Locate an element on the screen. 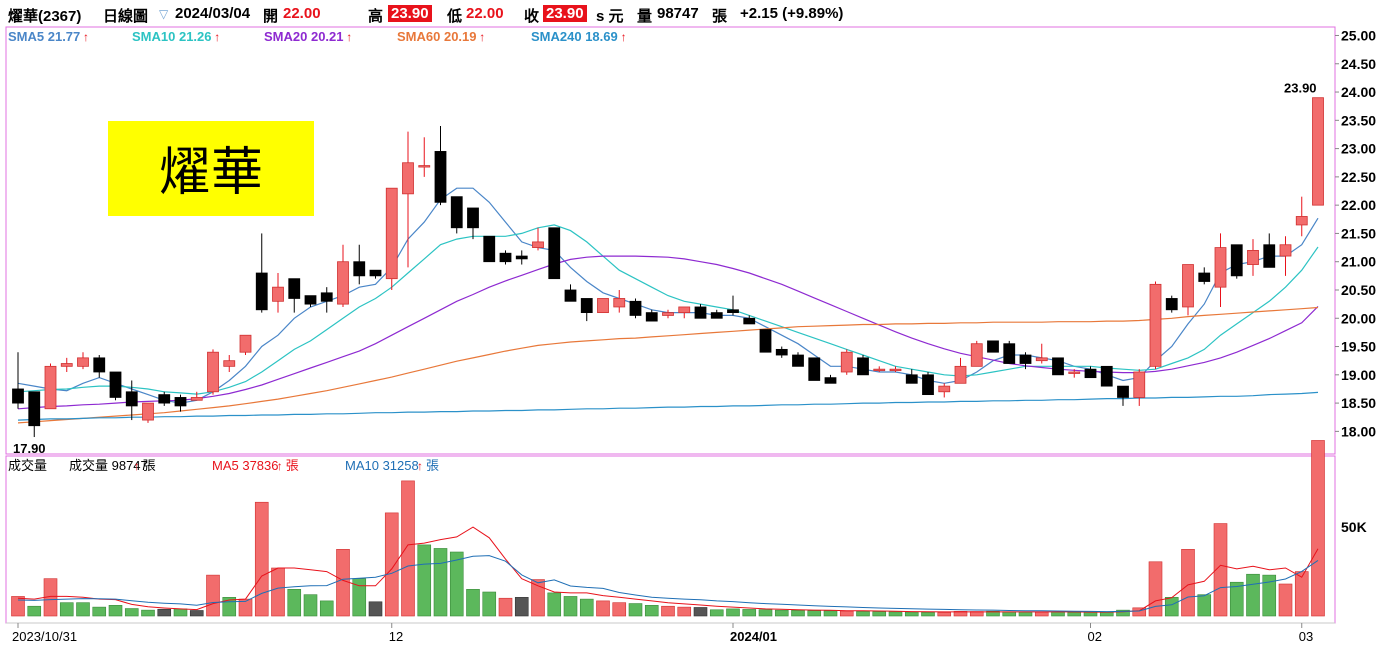 Image resolution: width=1399 pixels, height=651 pixels. volume-legend-item: MA10 31258 is located at coordinates (382, 465).